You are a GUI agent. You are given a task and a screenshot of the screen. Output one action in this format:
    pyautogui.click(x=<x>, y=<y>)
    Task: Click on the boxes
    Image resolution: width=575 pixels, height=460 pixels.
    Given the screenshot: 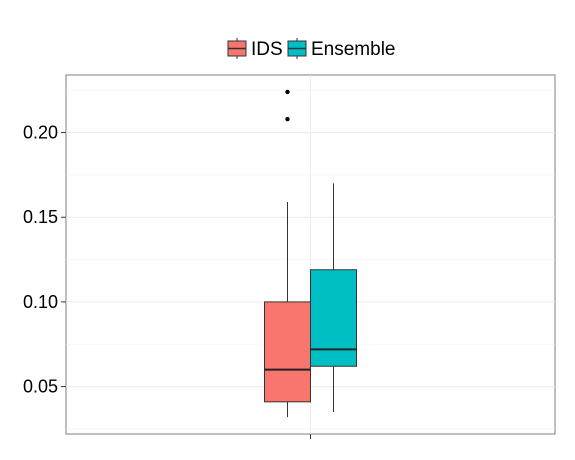 What is the action you would take?
    pyautogui.click(x=310, y=253)
    